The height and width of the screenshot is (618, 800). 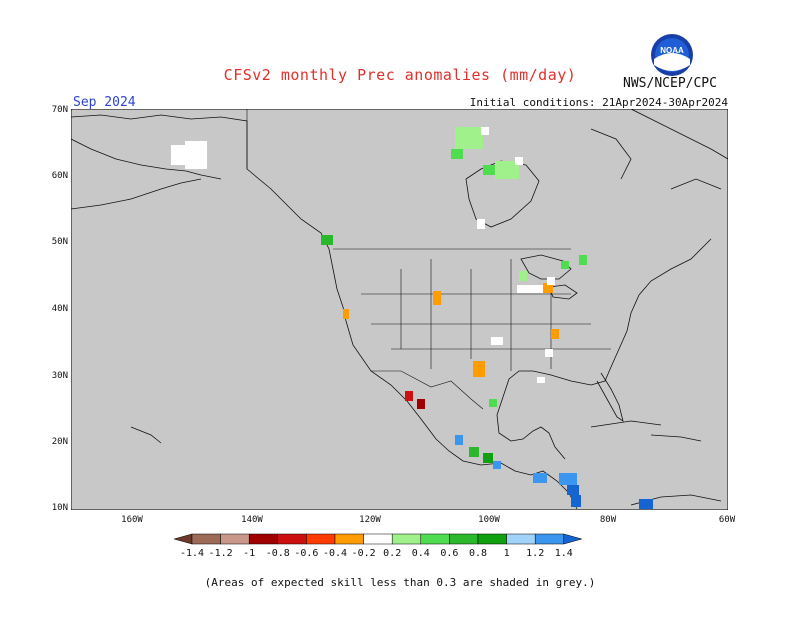 What do you see at coordinates (104, 102) in the screenshot?
I see `forecast-month: Sep 2024` at bounding box center [104, 102].